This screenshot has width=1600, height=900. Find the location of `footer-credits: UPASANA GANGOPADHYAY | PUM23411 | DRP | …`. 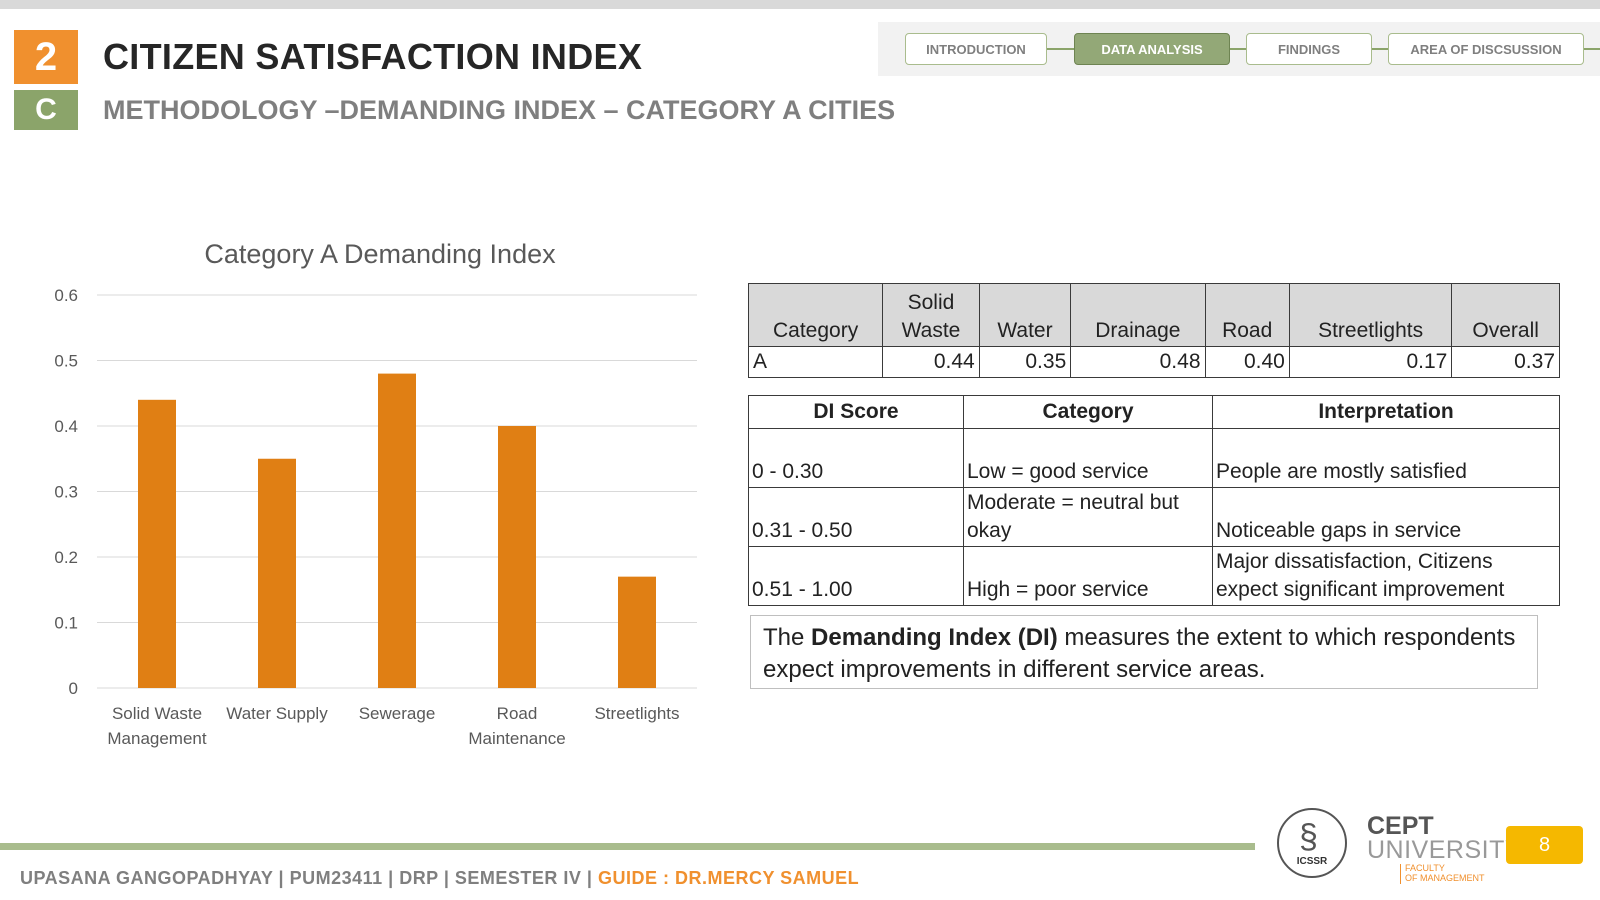

footer-credits: UPASANA GANGOPADHYAY | PUM23411 | DRP | … is located at coordinates (439, 878).